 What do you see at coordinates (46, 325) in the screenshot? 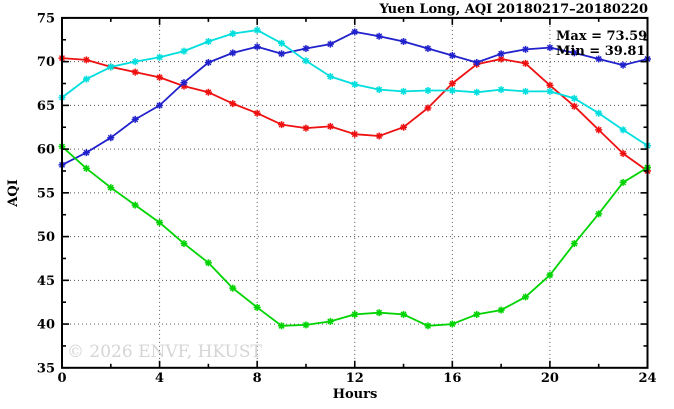
I see `y-tick-label: 40` at bounding box center [46, 325].